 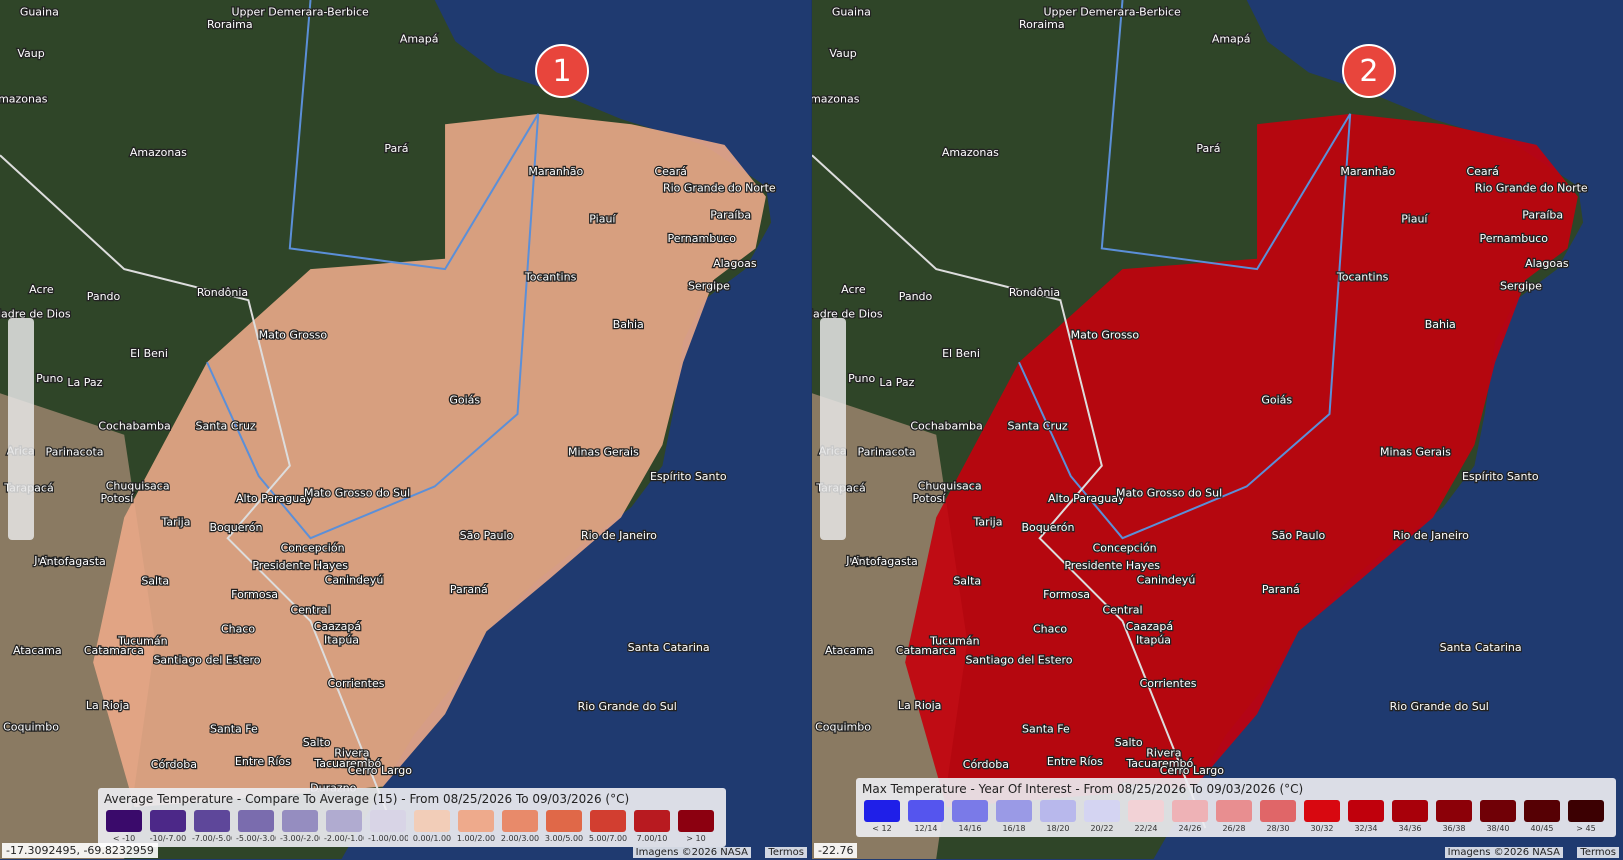 I want to click on place-label: Entre Ríos, so click(x=263, y=761).